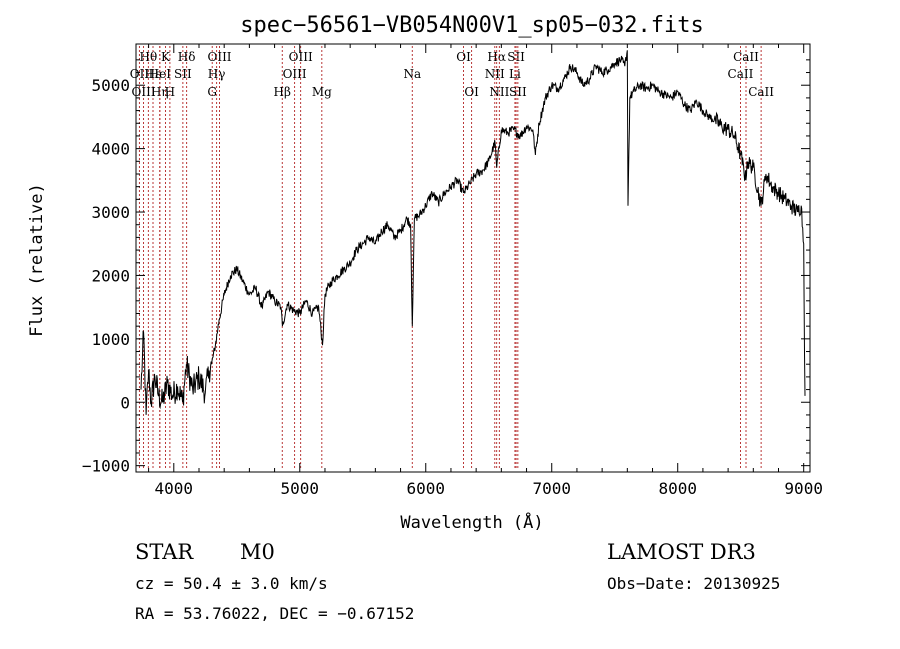 The width and height of the screenshot is (900, 649). What do you see at coordinates (472, 25) in the screenshot?
I see `chart-title: spec−56561−VB054N00V1_sp05−032.fits` at bounding box center [472, 25].